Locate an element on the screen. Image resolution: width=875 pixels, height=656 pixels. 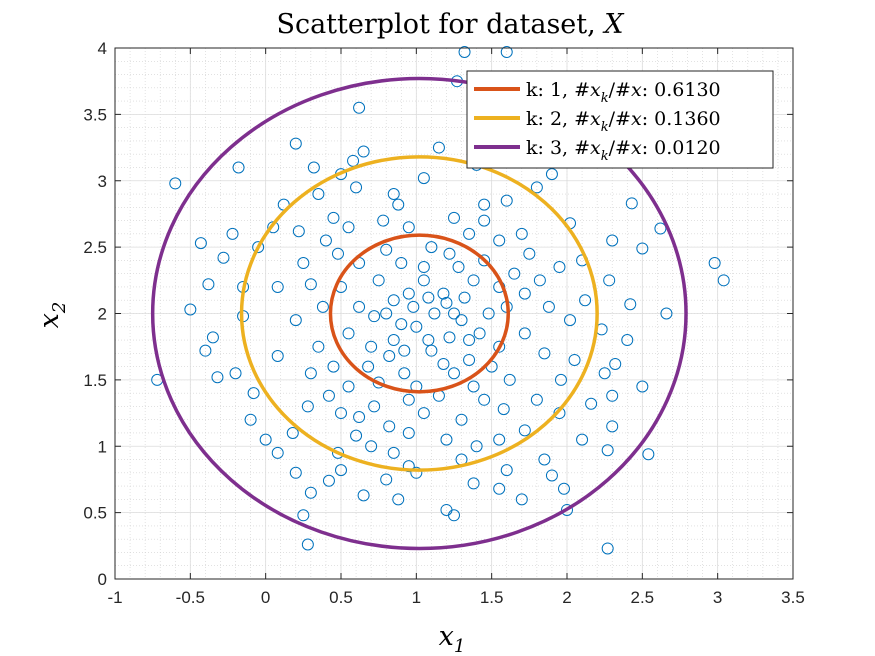
x-axis-label-sub: 1 is located at coordinates (459, 646).